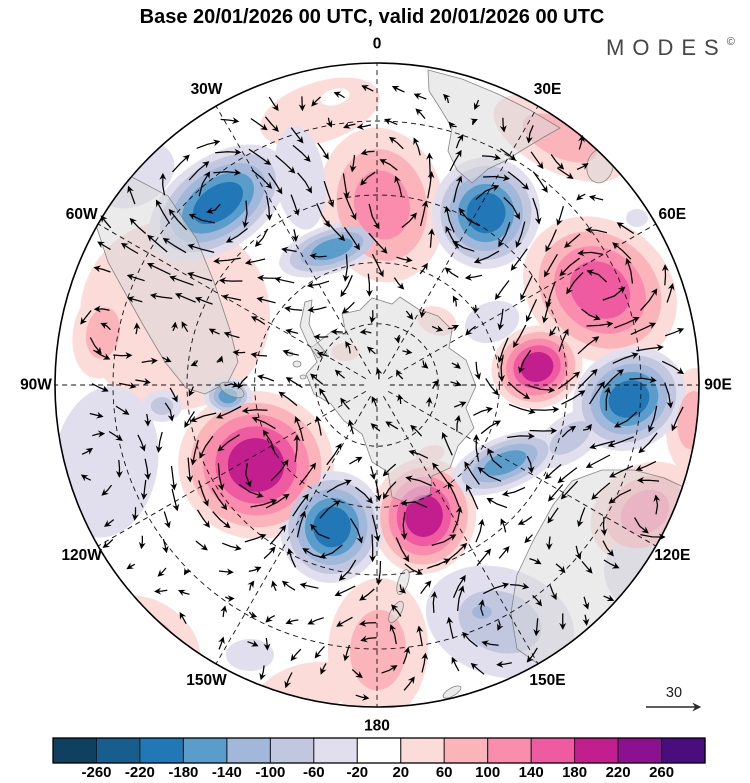  What do you see at coordinates (618, 772) in the screenshot?
I see `colorbar-tick-label: 220` at bounding box center [618, 772].